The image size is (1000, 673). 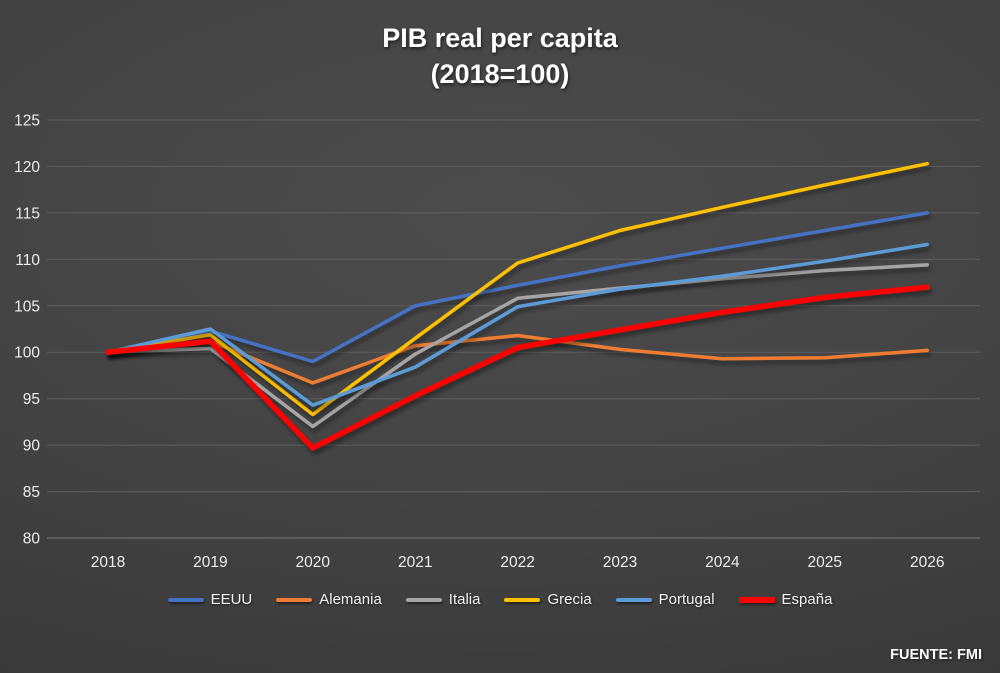 I want to click on legend-item-italia: Italia, so click(x=443, y=599).